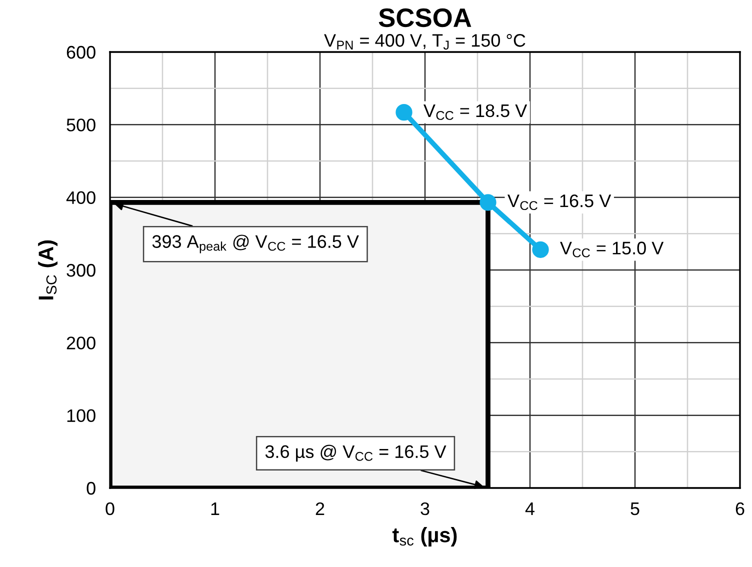  I want to click on y-tick-label: 600, so click(81, 52).